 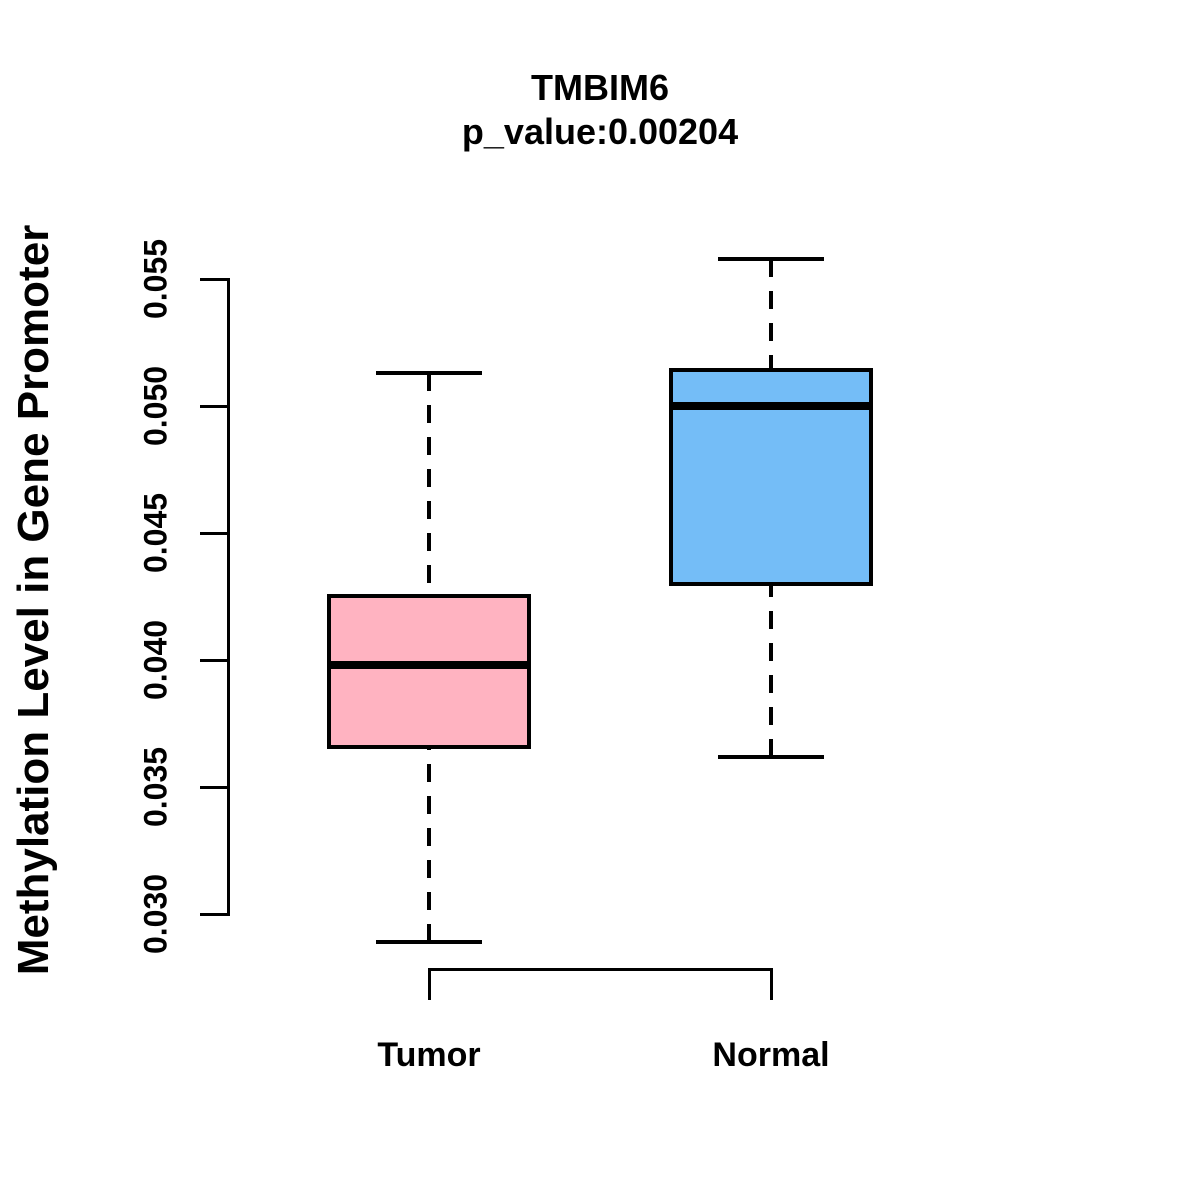 What do you see at coordinates (771, 1055) in the screenshot?
I see `x-category-label-normal: Normal` at bounding box center [771, 1055].